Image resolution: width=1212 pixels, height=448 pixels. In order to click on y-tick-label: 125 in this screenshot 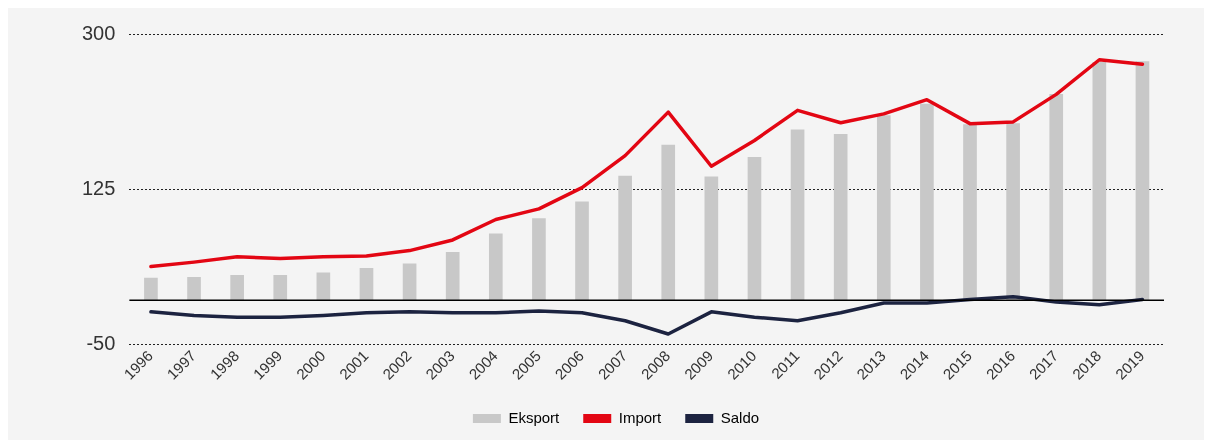, I will do `click(98, 187)`.